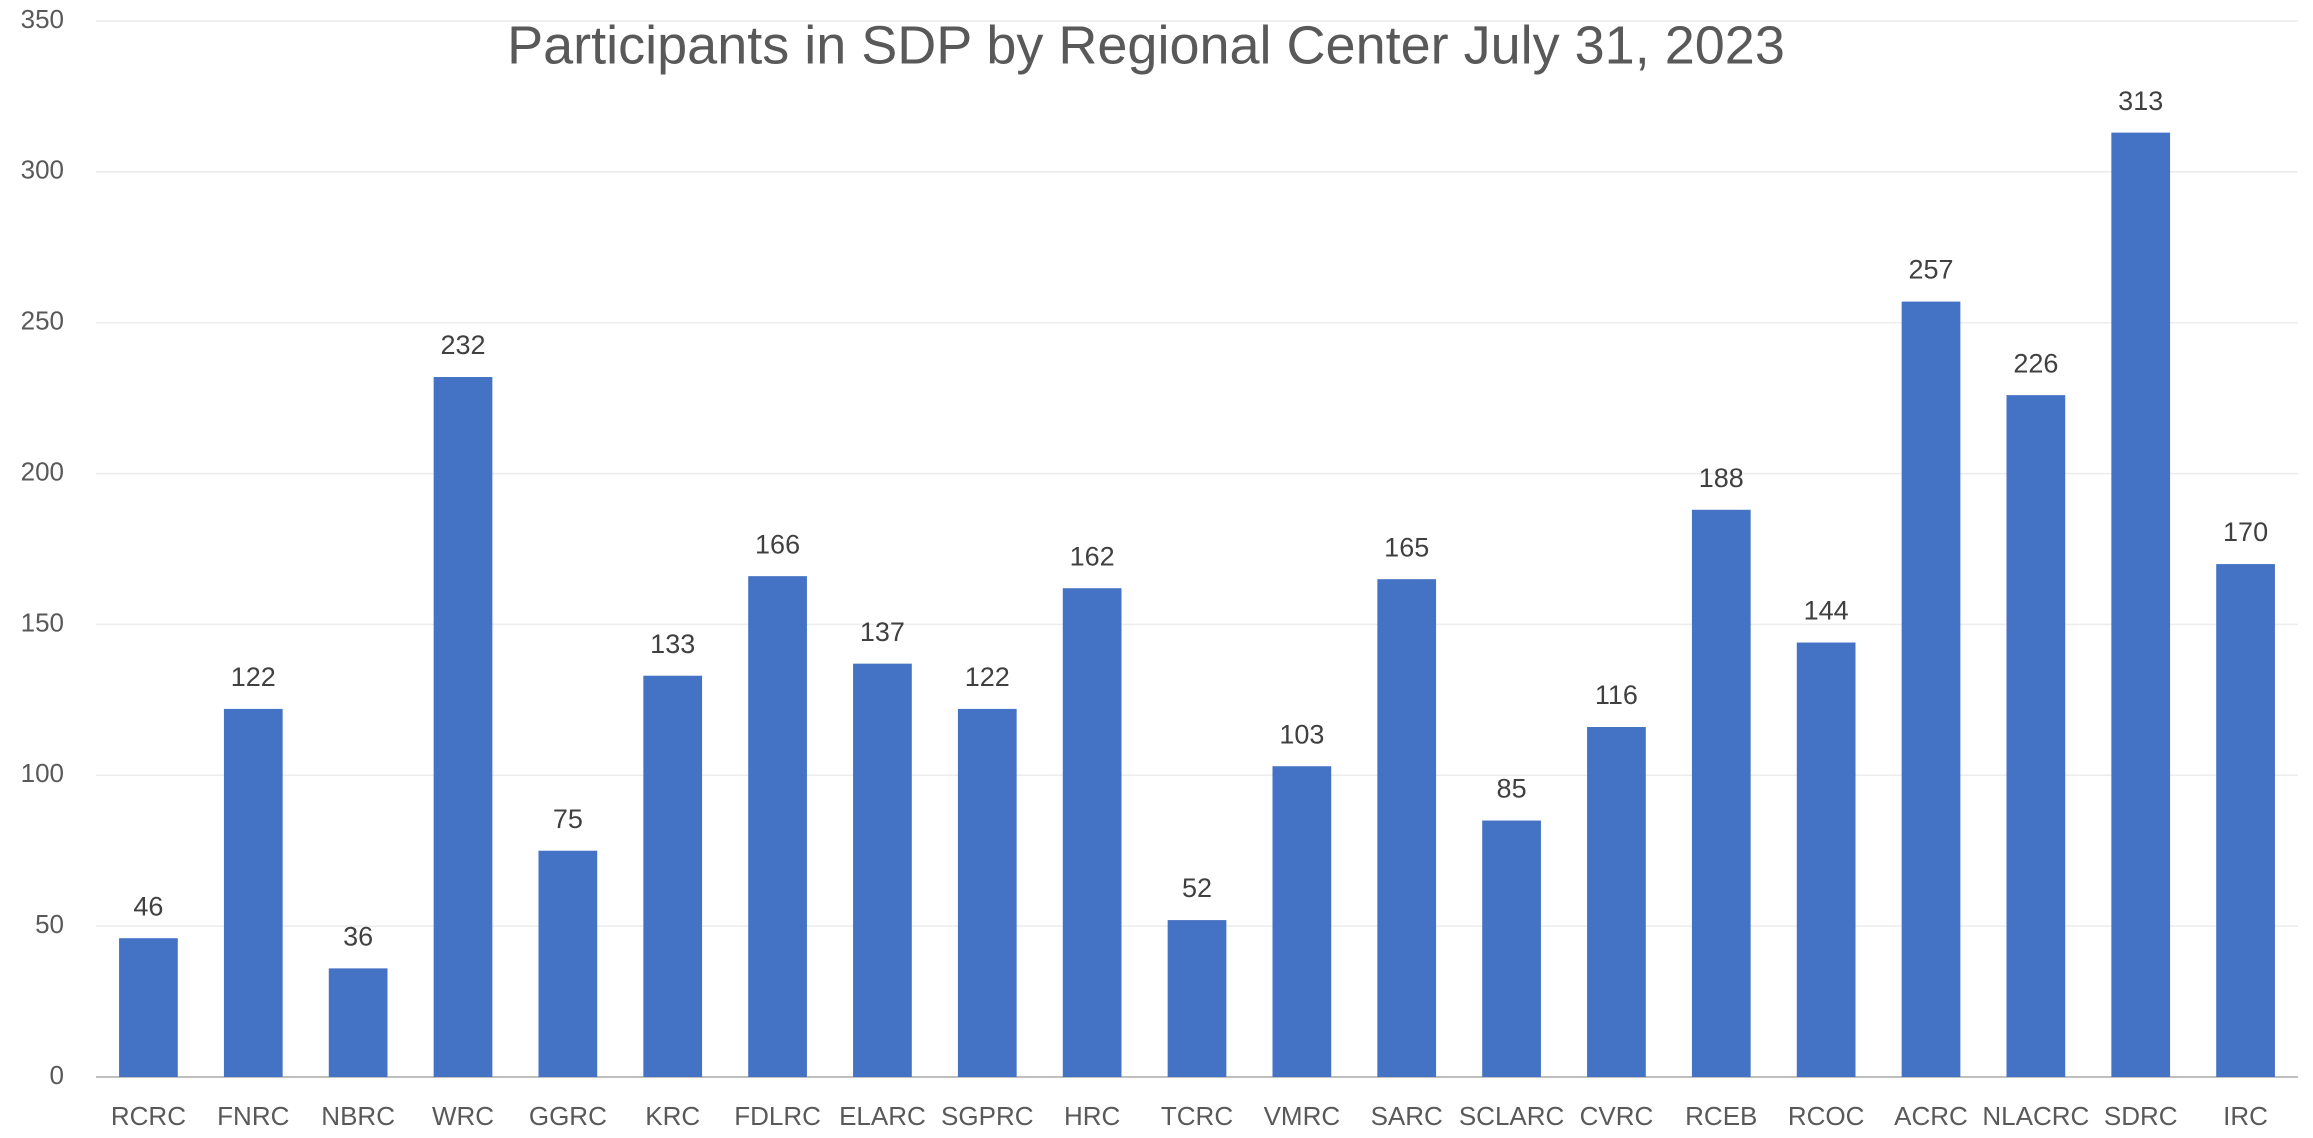  Describe the element at coordinates (1092, 1116) in the screenshot. I see `x-tick-label: HRC` at that location.